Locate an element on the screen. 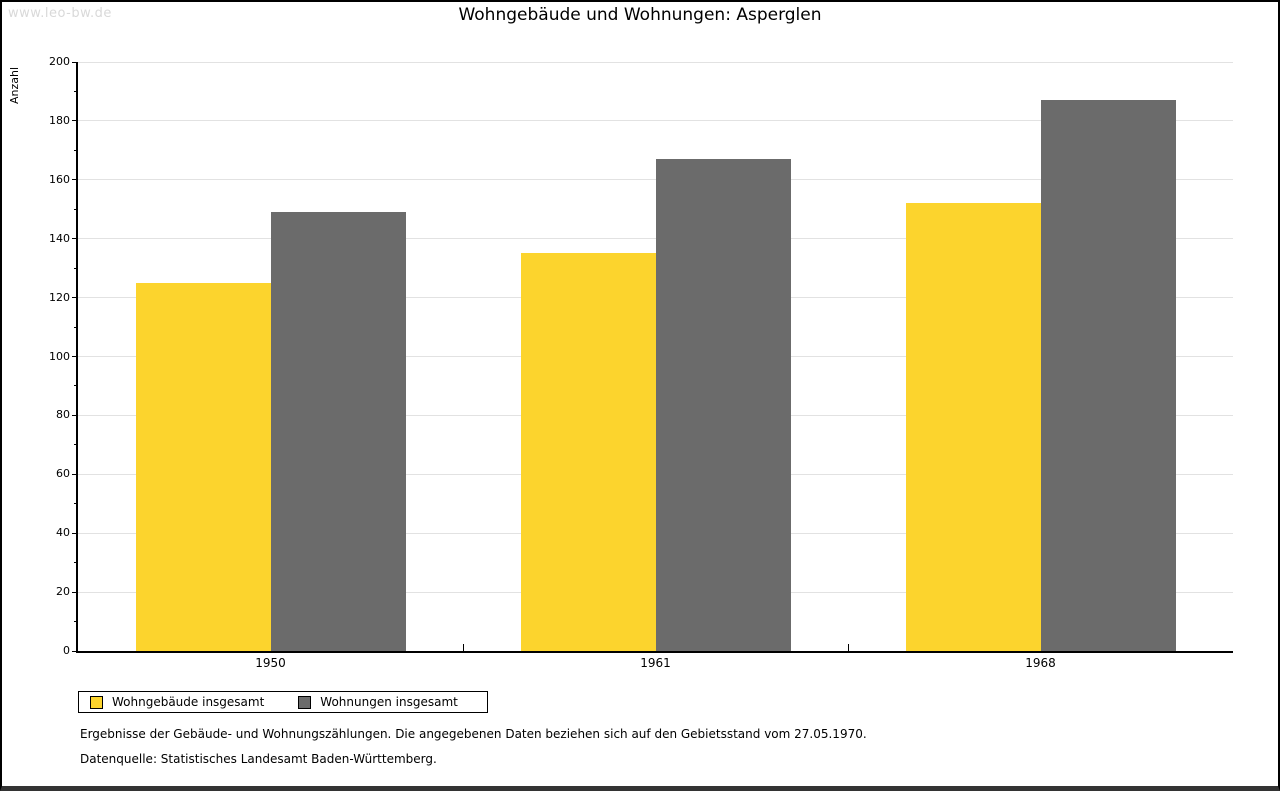  y-axis-tick-label: 180 is located at coordinates (59, 120).